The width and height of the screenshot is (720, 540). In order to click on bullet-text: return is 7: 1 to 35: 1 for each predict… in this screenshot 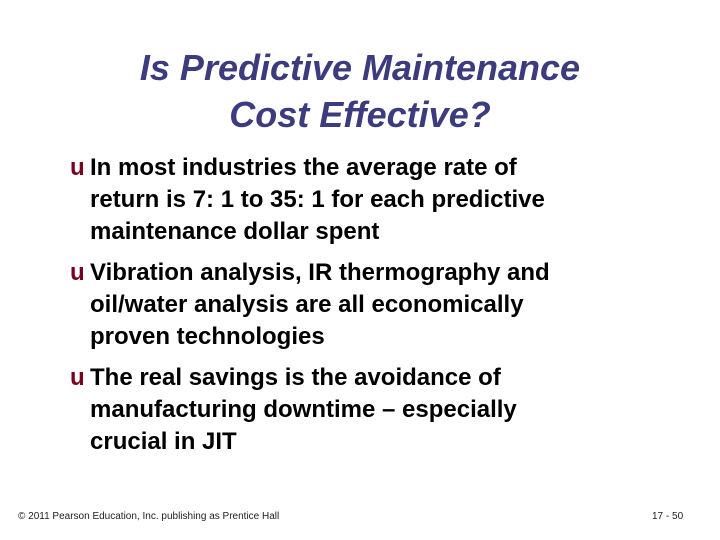, I will do `click(317, 199)`.